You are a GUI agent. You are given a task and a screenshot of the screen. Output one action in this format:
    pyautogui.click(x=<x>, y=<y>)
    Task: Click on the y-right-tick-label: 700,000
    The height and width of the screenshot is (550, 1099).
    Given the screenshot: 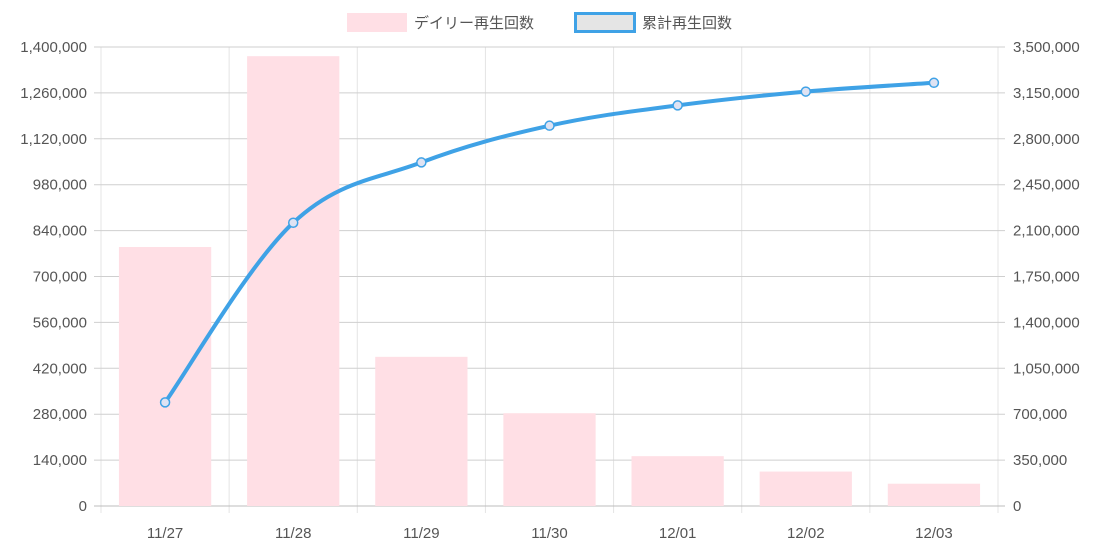 What is the action you would take?
    pyautogui.click(x=1040, y=414)
    